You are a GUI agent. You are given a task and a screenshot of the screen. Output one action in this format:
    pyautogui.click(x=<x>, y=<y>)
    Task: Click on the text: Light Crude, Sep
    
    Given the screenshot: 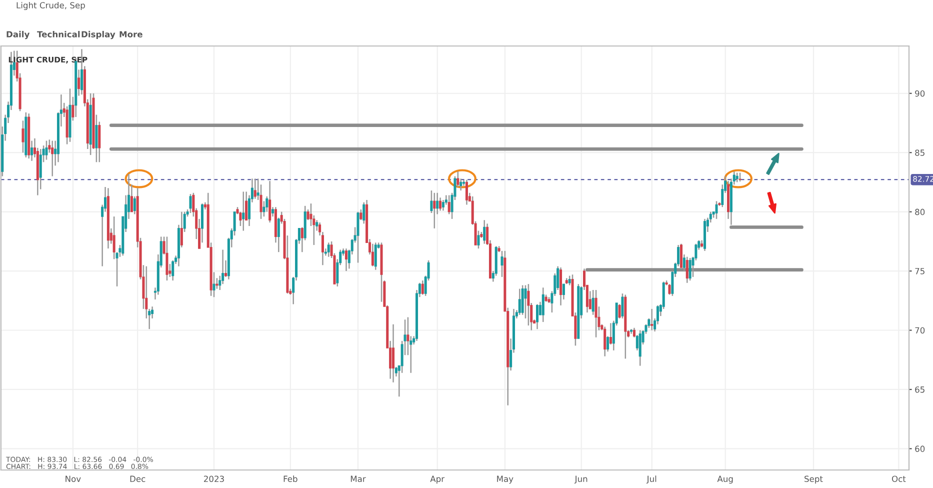 What is the action you would take?
    pyautogui.click(x=50, y=6)
    